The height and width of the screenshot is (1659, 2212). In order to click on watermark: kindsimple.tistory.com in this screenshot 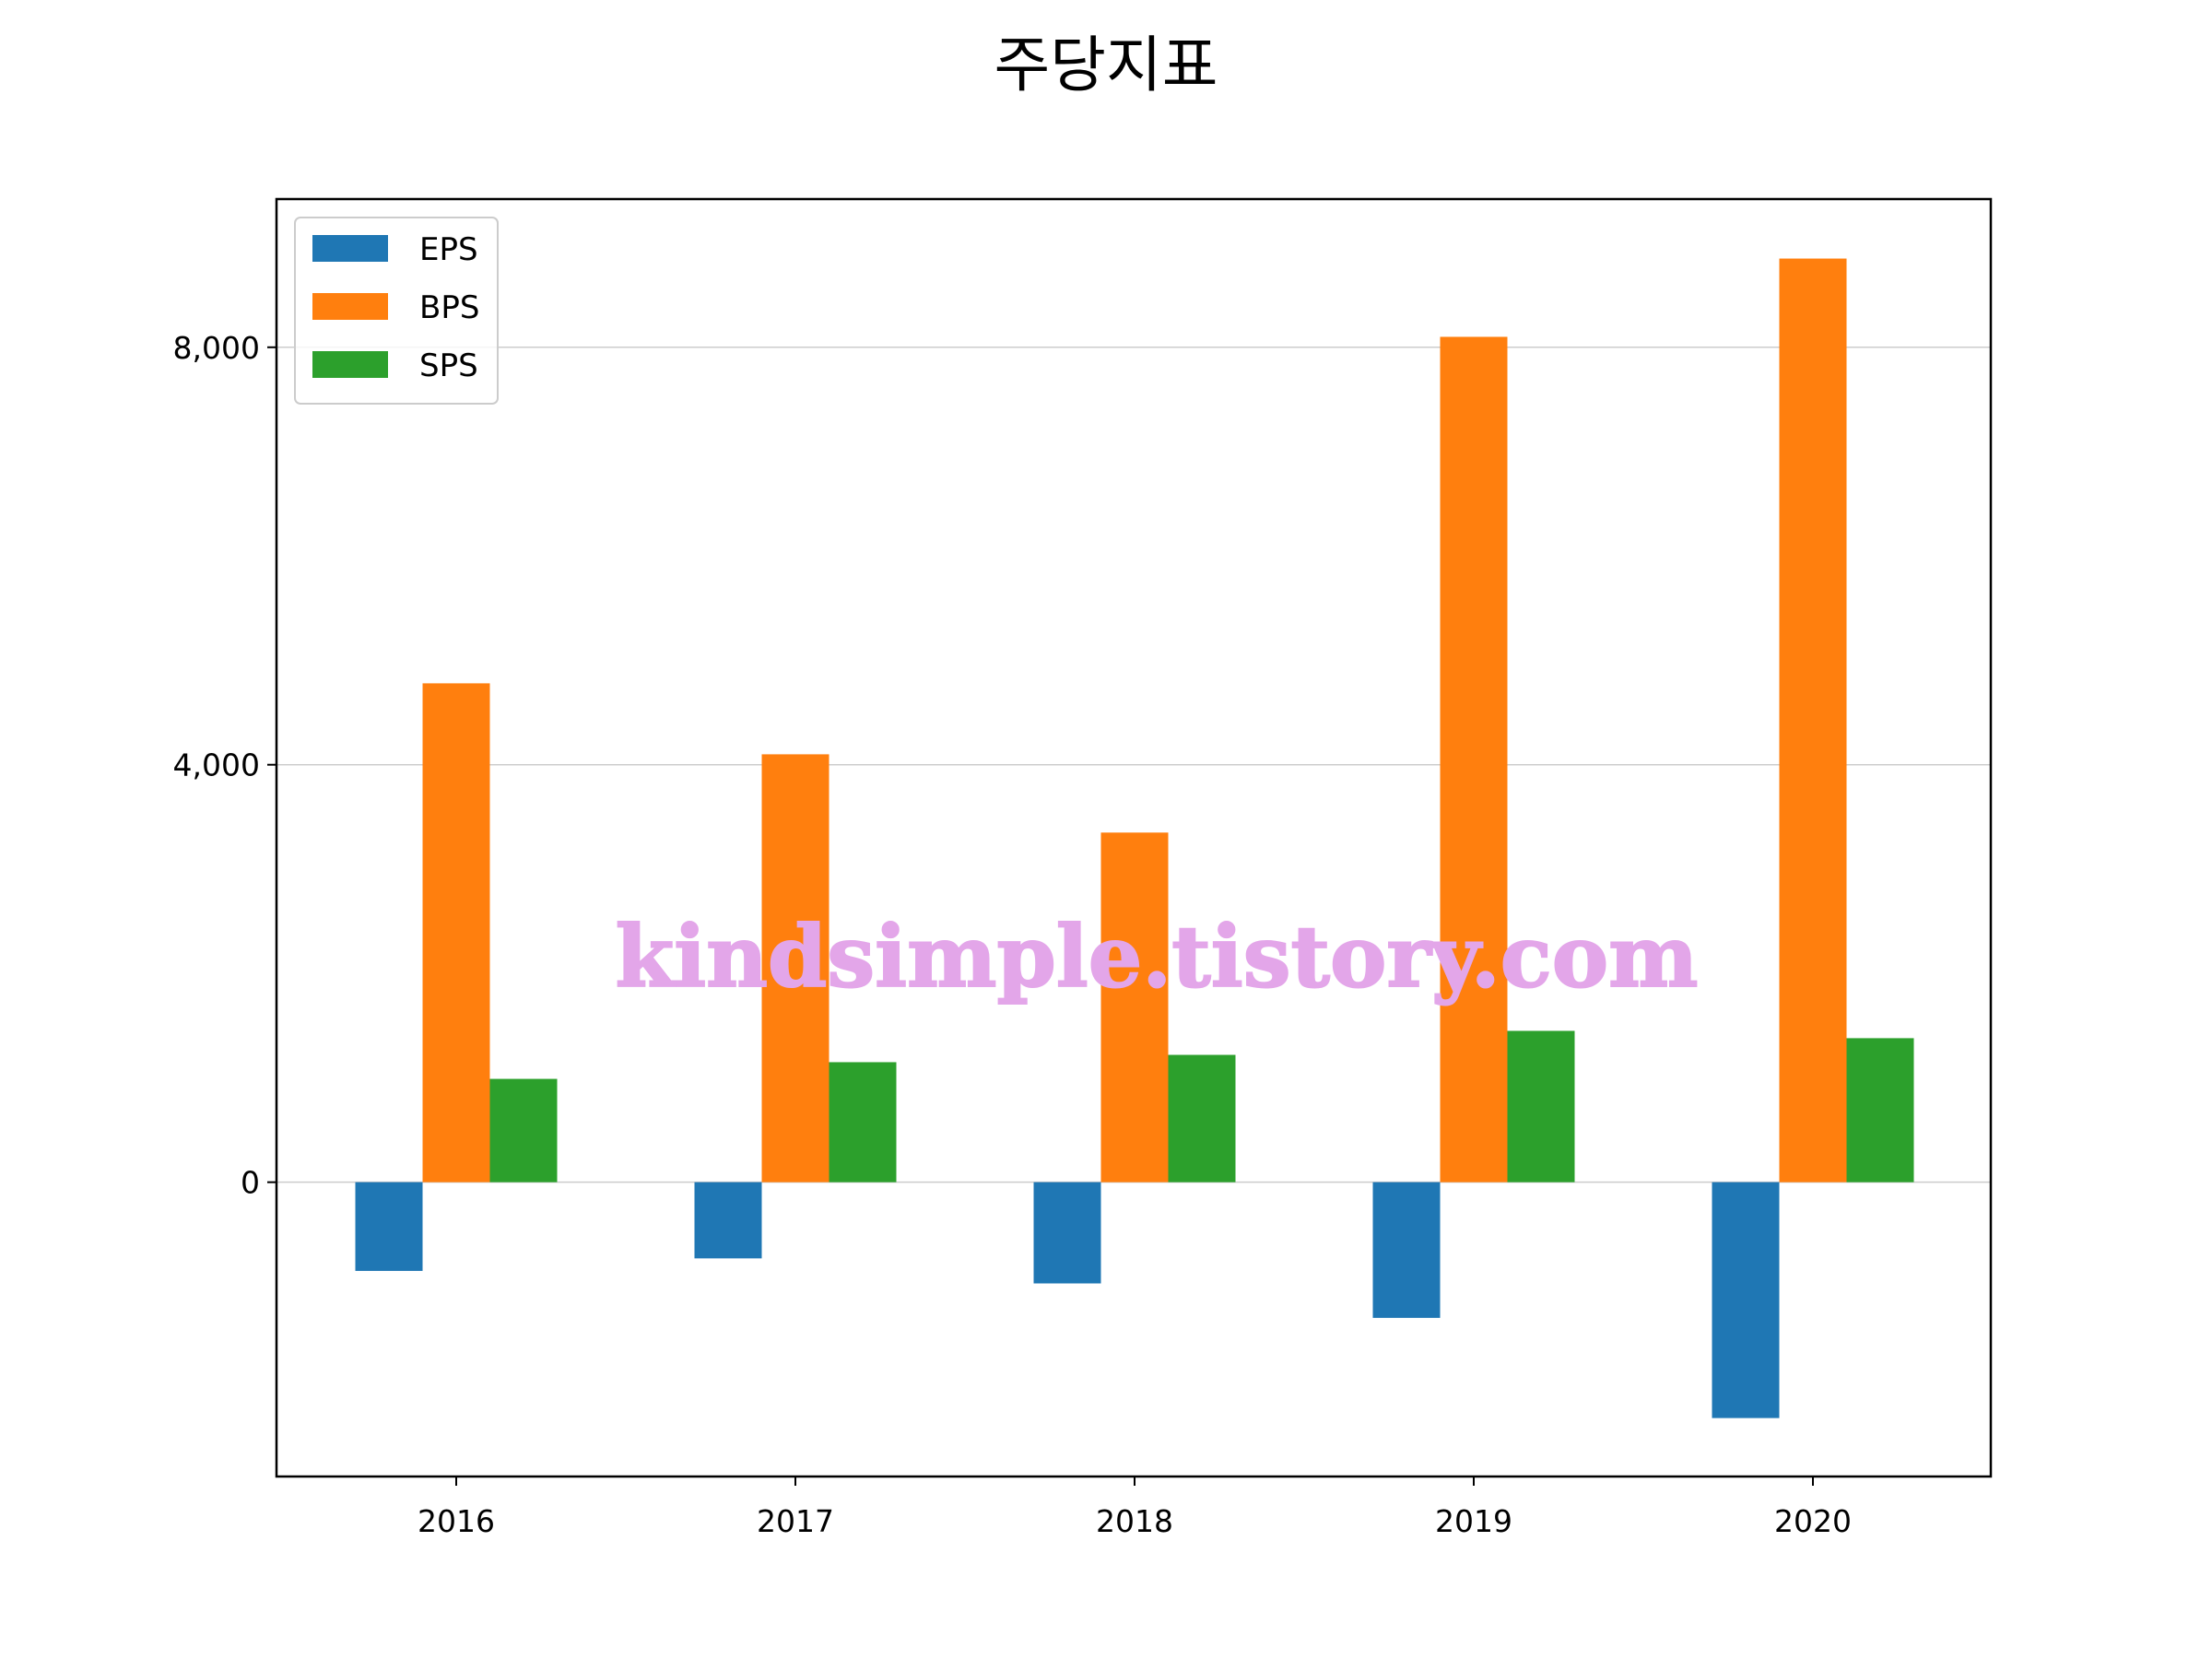, I will do `click(1156, 956)`.